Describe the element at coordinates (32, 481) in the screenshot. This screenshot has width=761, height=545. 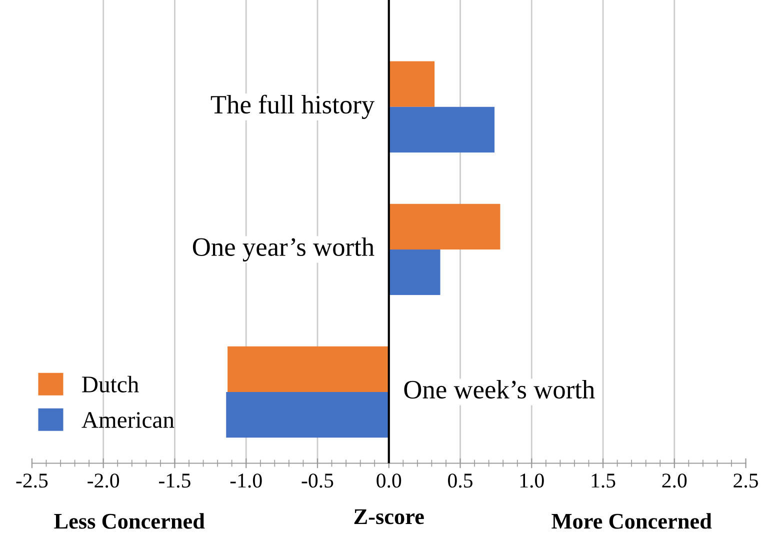
I see `x-tick-label: -2.5` at that location.